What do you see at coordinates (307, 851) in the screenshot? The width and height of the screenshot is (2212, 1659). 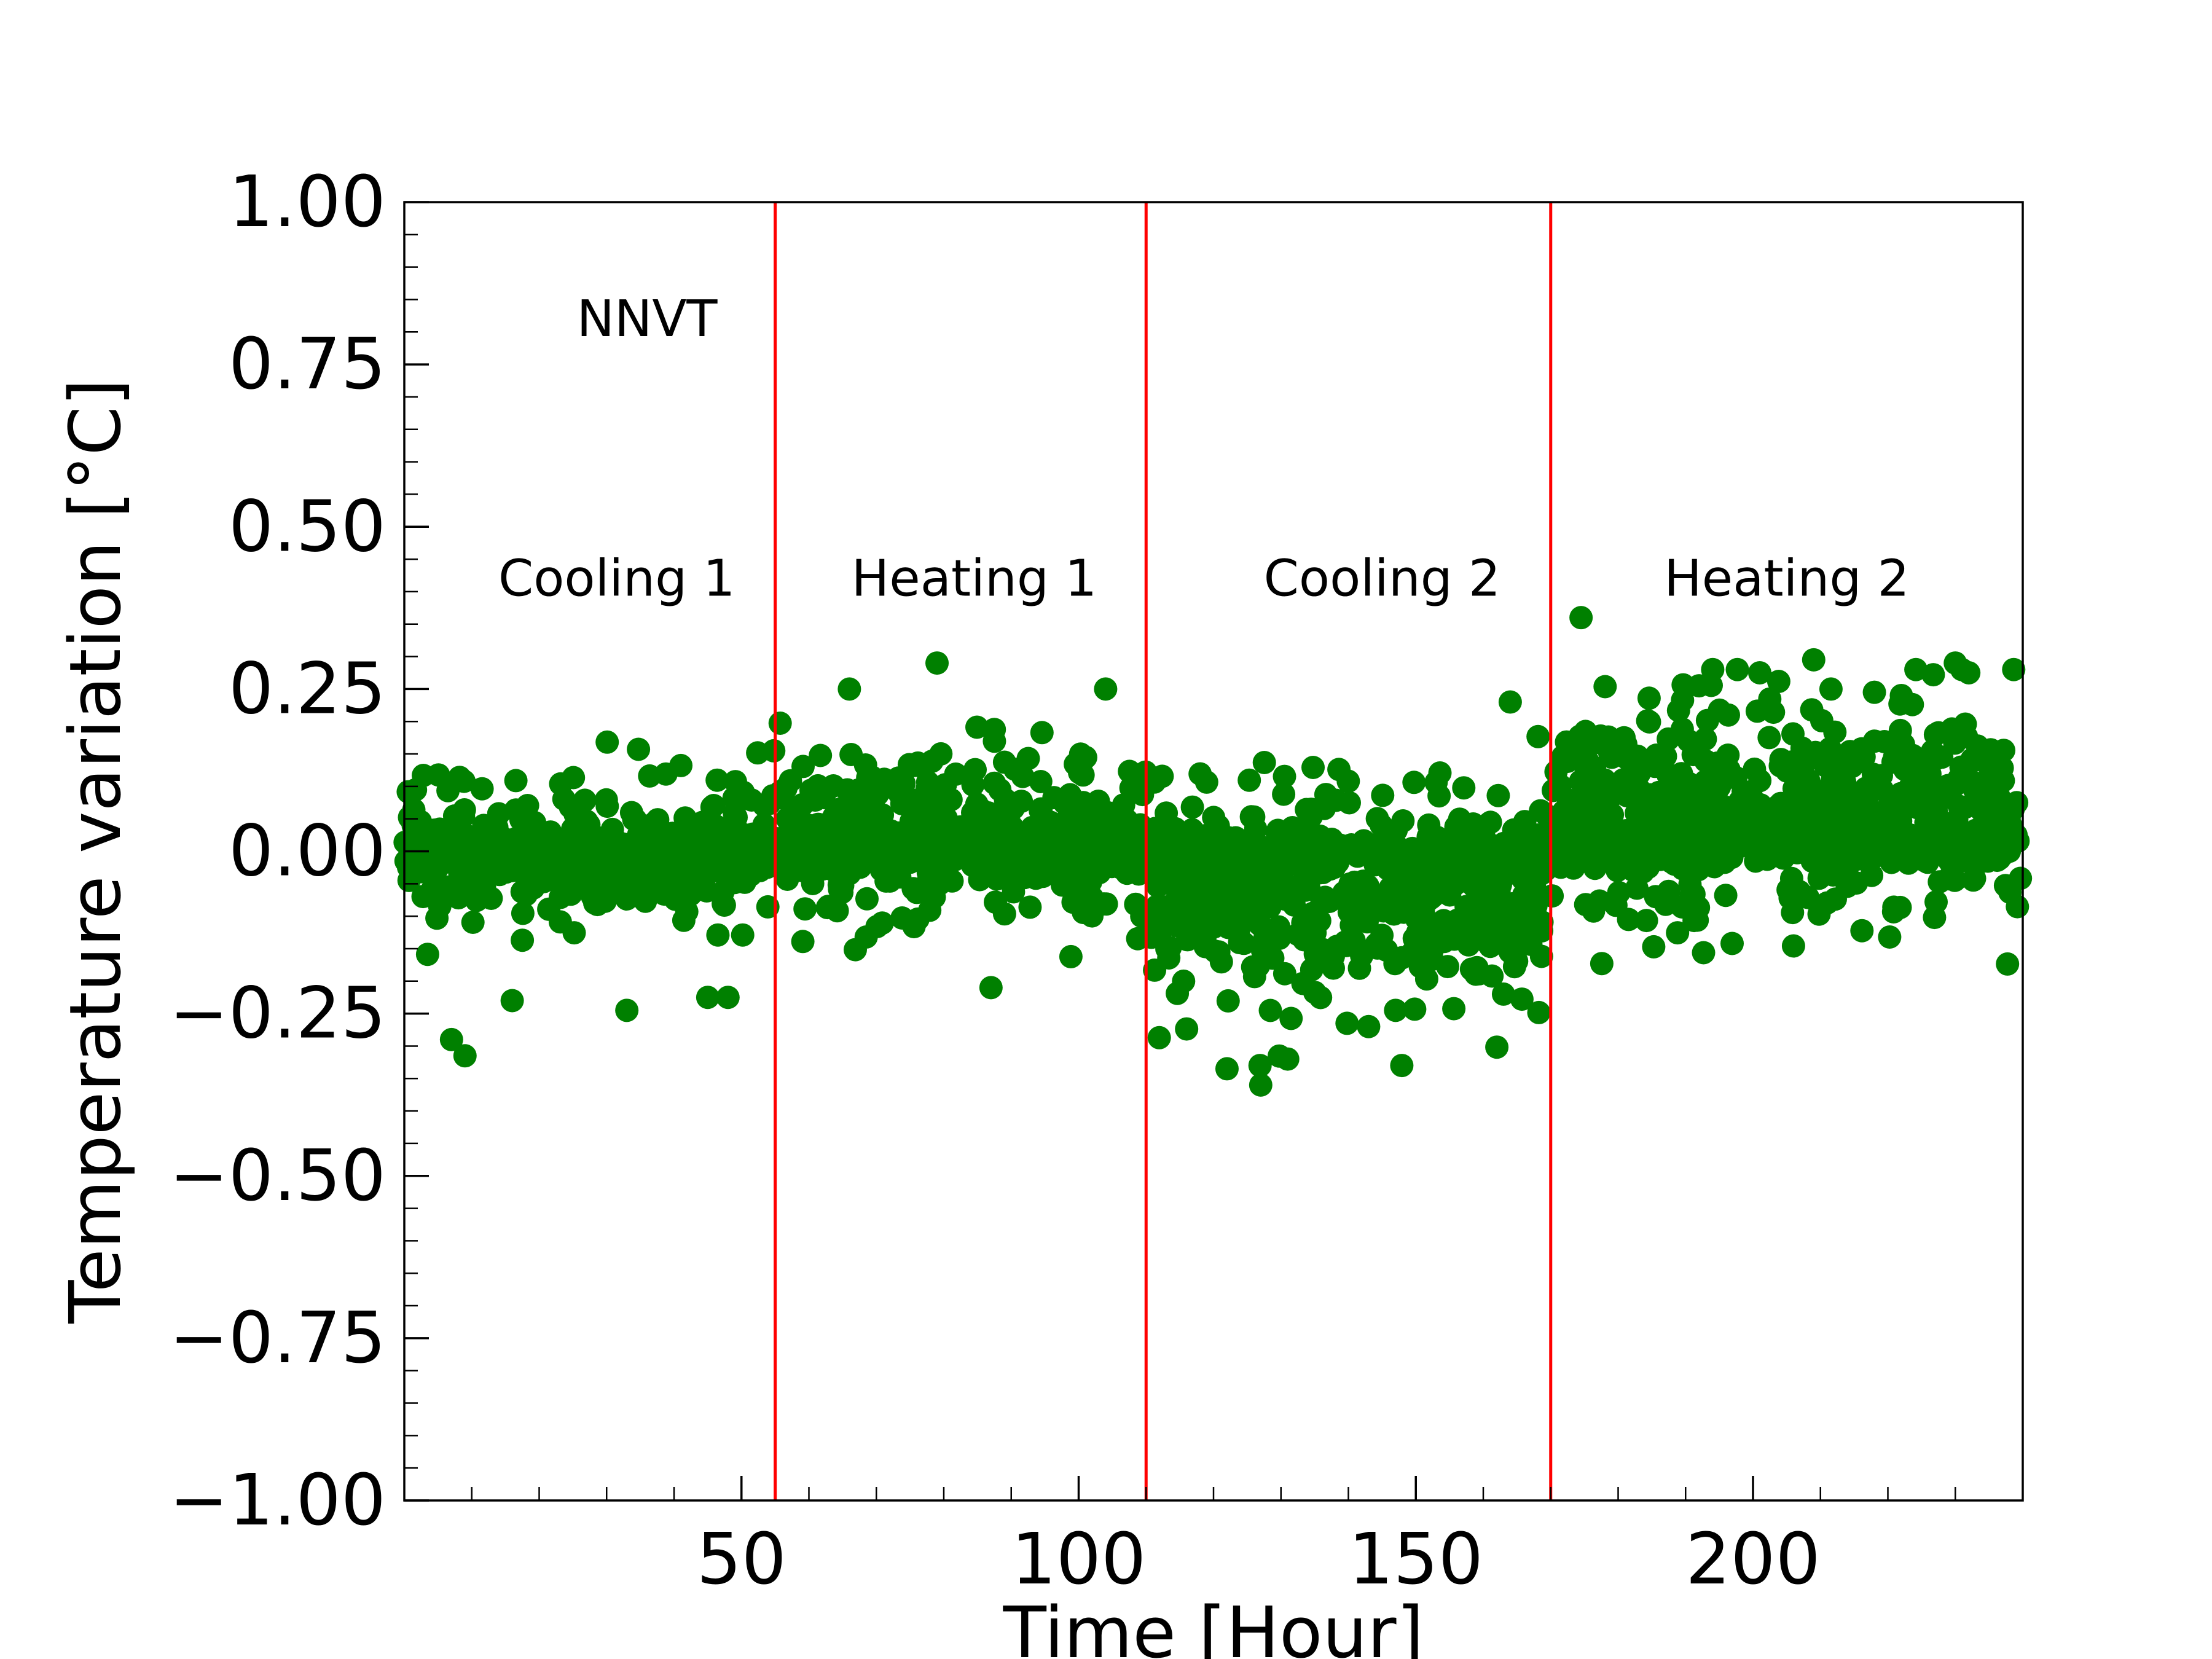 I see `y-tick-label: 0.00` at bounding box center [307, 851].